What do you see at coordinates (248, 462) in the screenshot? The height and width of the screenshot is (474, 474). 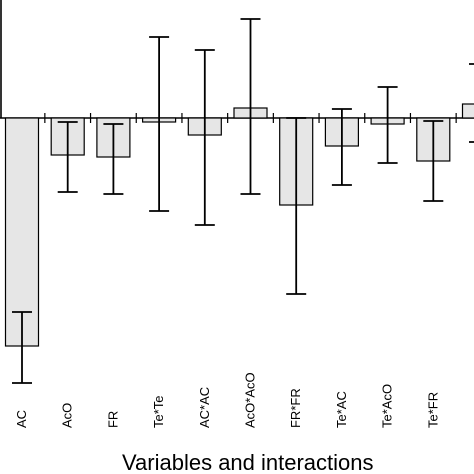 I see `x-axis-title: Variables and interactions` at bounding box center [248, 462].